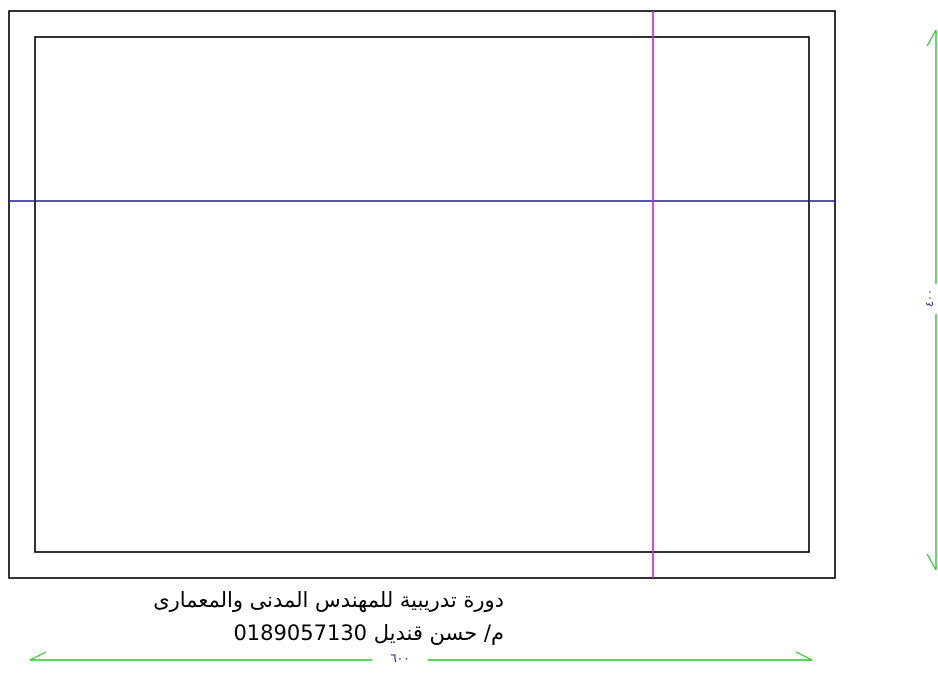 This screenshot has width=938, height=674. What do you see at coordinates (399, 658) in the screenshot?
I see `horizontal-dimension-label: ٦٠٠` at bounding box center [399, 658].